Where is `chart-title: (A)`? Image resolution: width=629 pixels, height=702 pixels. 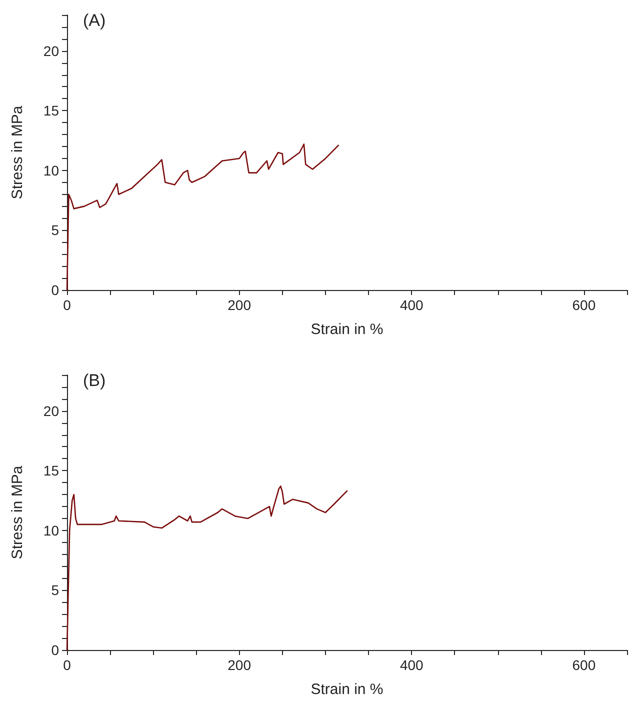
chart-title: (A) is located at coordinates (94, 20).